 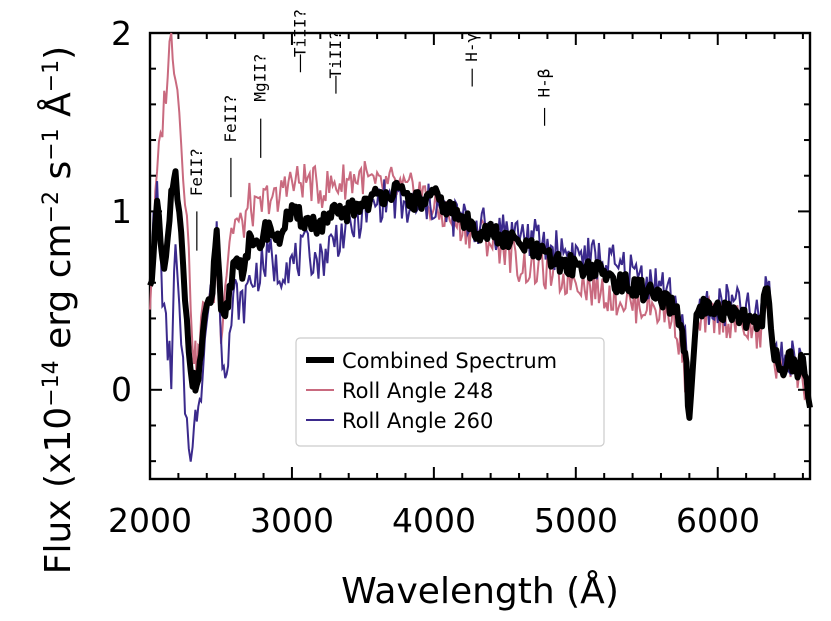 I want to click on y-tick-label-2: 2, so click(x=121, y=33).